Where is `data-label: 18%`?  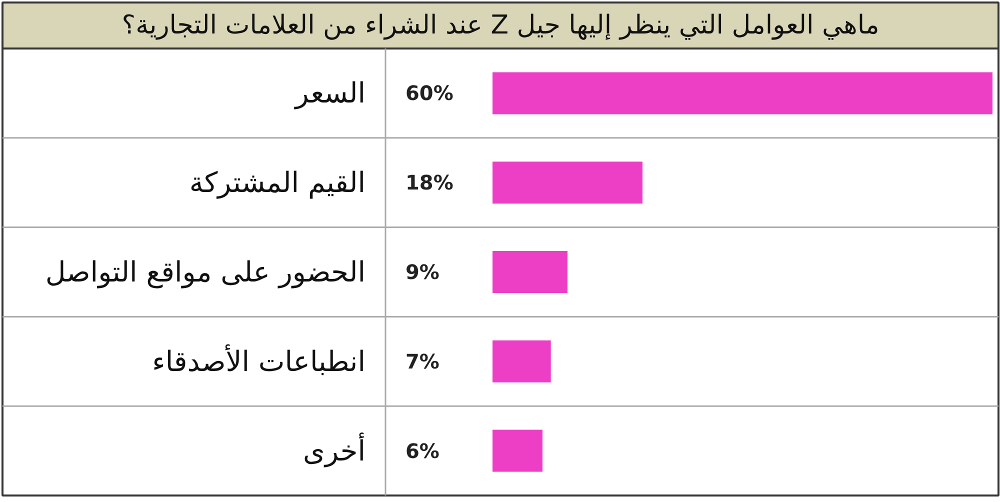 data-label: 18% is located at coordinates (430, 182).